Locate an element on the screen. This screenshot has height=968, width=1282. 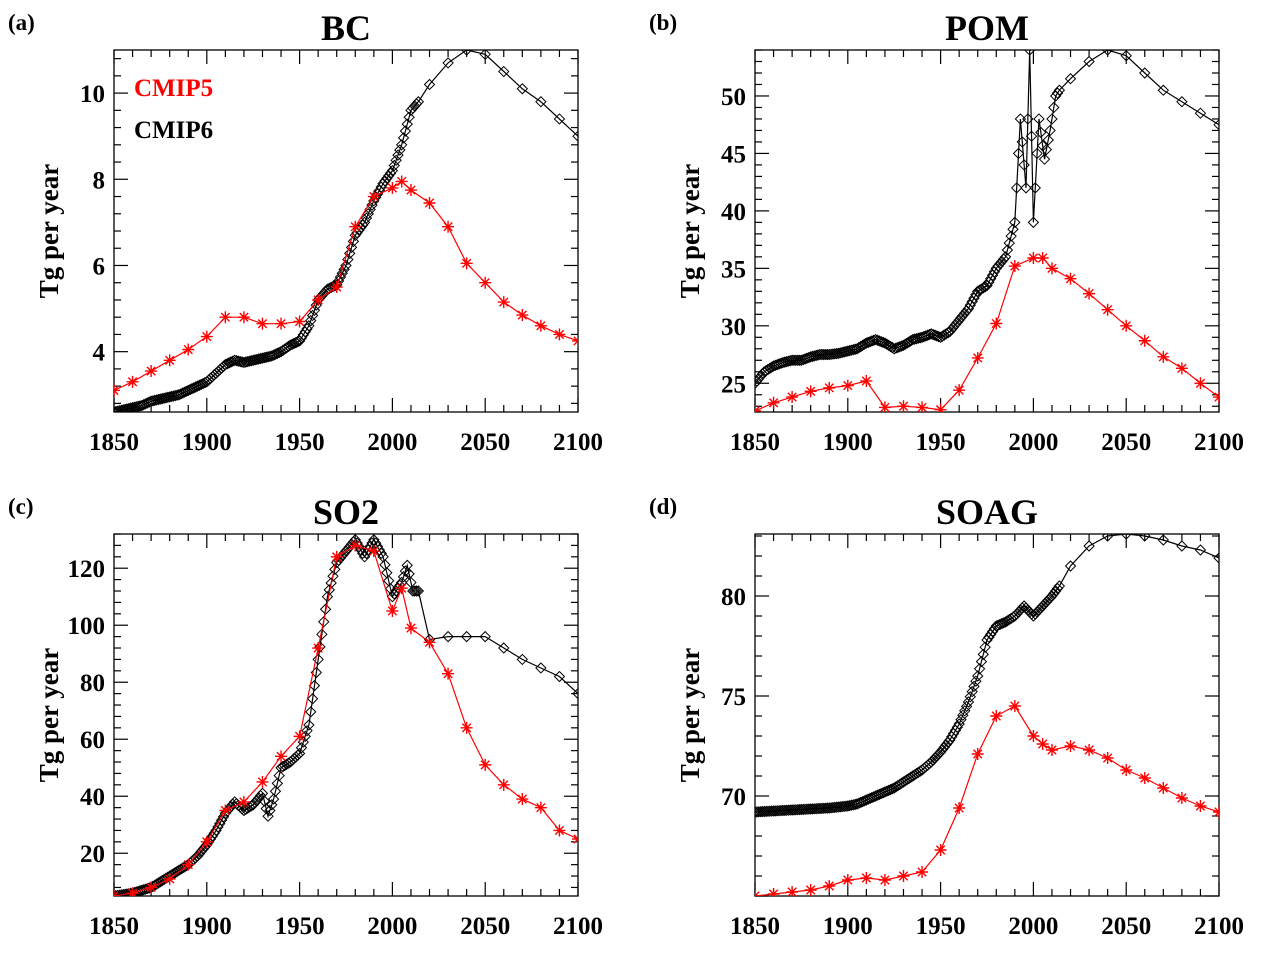
series-line-cmip6 is located at coordinates (346, 717).